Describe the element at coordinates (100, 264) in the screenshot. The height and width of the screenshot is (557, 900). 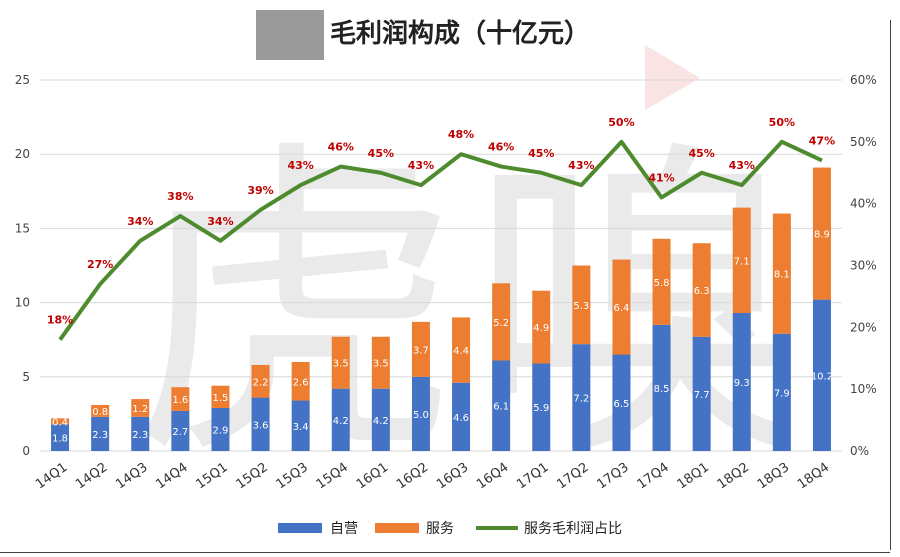
I see `data-label-ratio: 27%` at that location.